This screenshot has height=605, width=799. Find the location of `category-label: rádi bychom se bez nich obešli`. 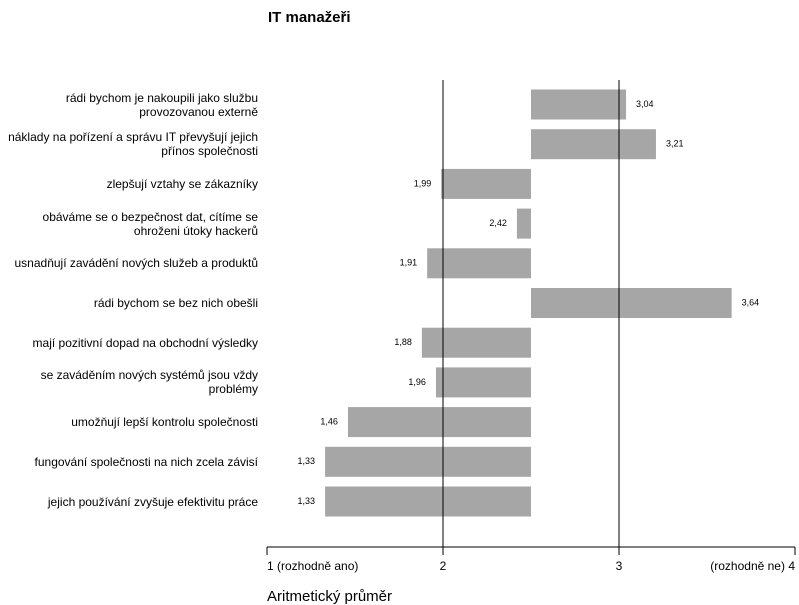

category-label: rádi bychom se bez nich obešli is located at coordinates (175, 303).